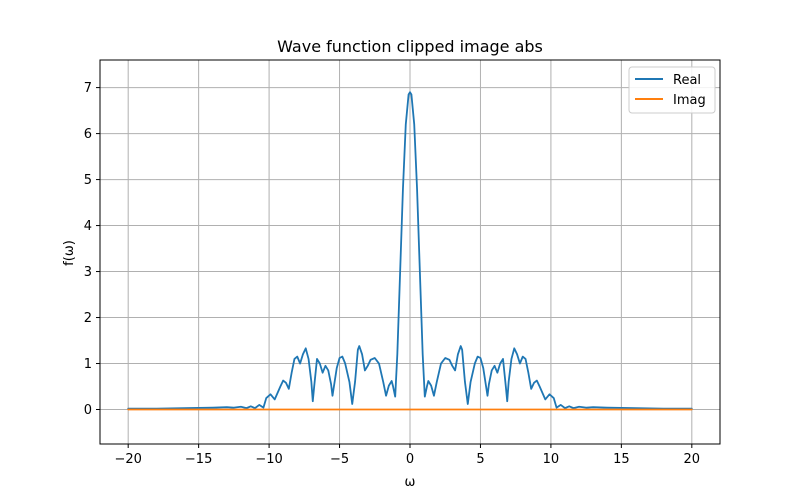 This screenshot has width=800, height=500. What do you see at coordinates (88, 318) in the screenshot?
I see `y-tick-label: 2` at bounding box center [88, 318].